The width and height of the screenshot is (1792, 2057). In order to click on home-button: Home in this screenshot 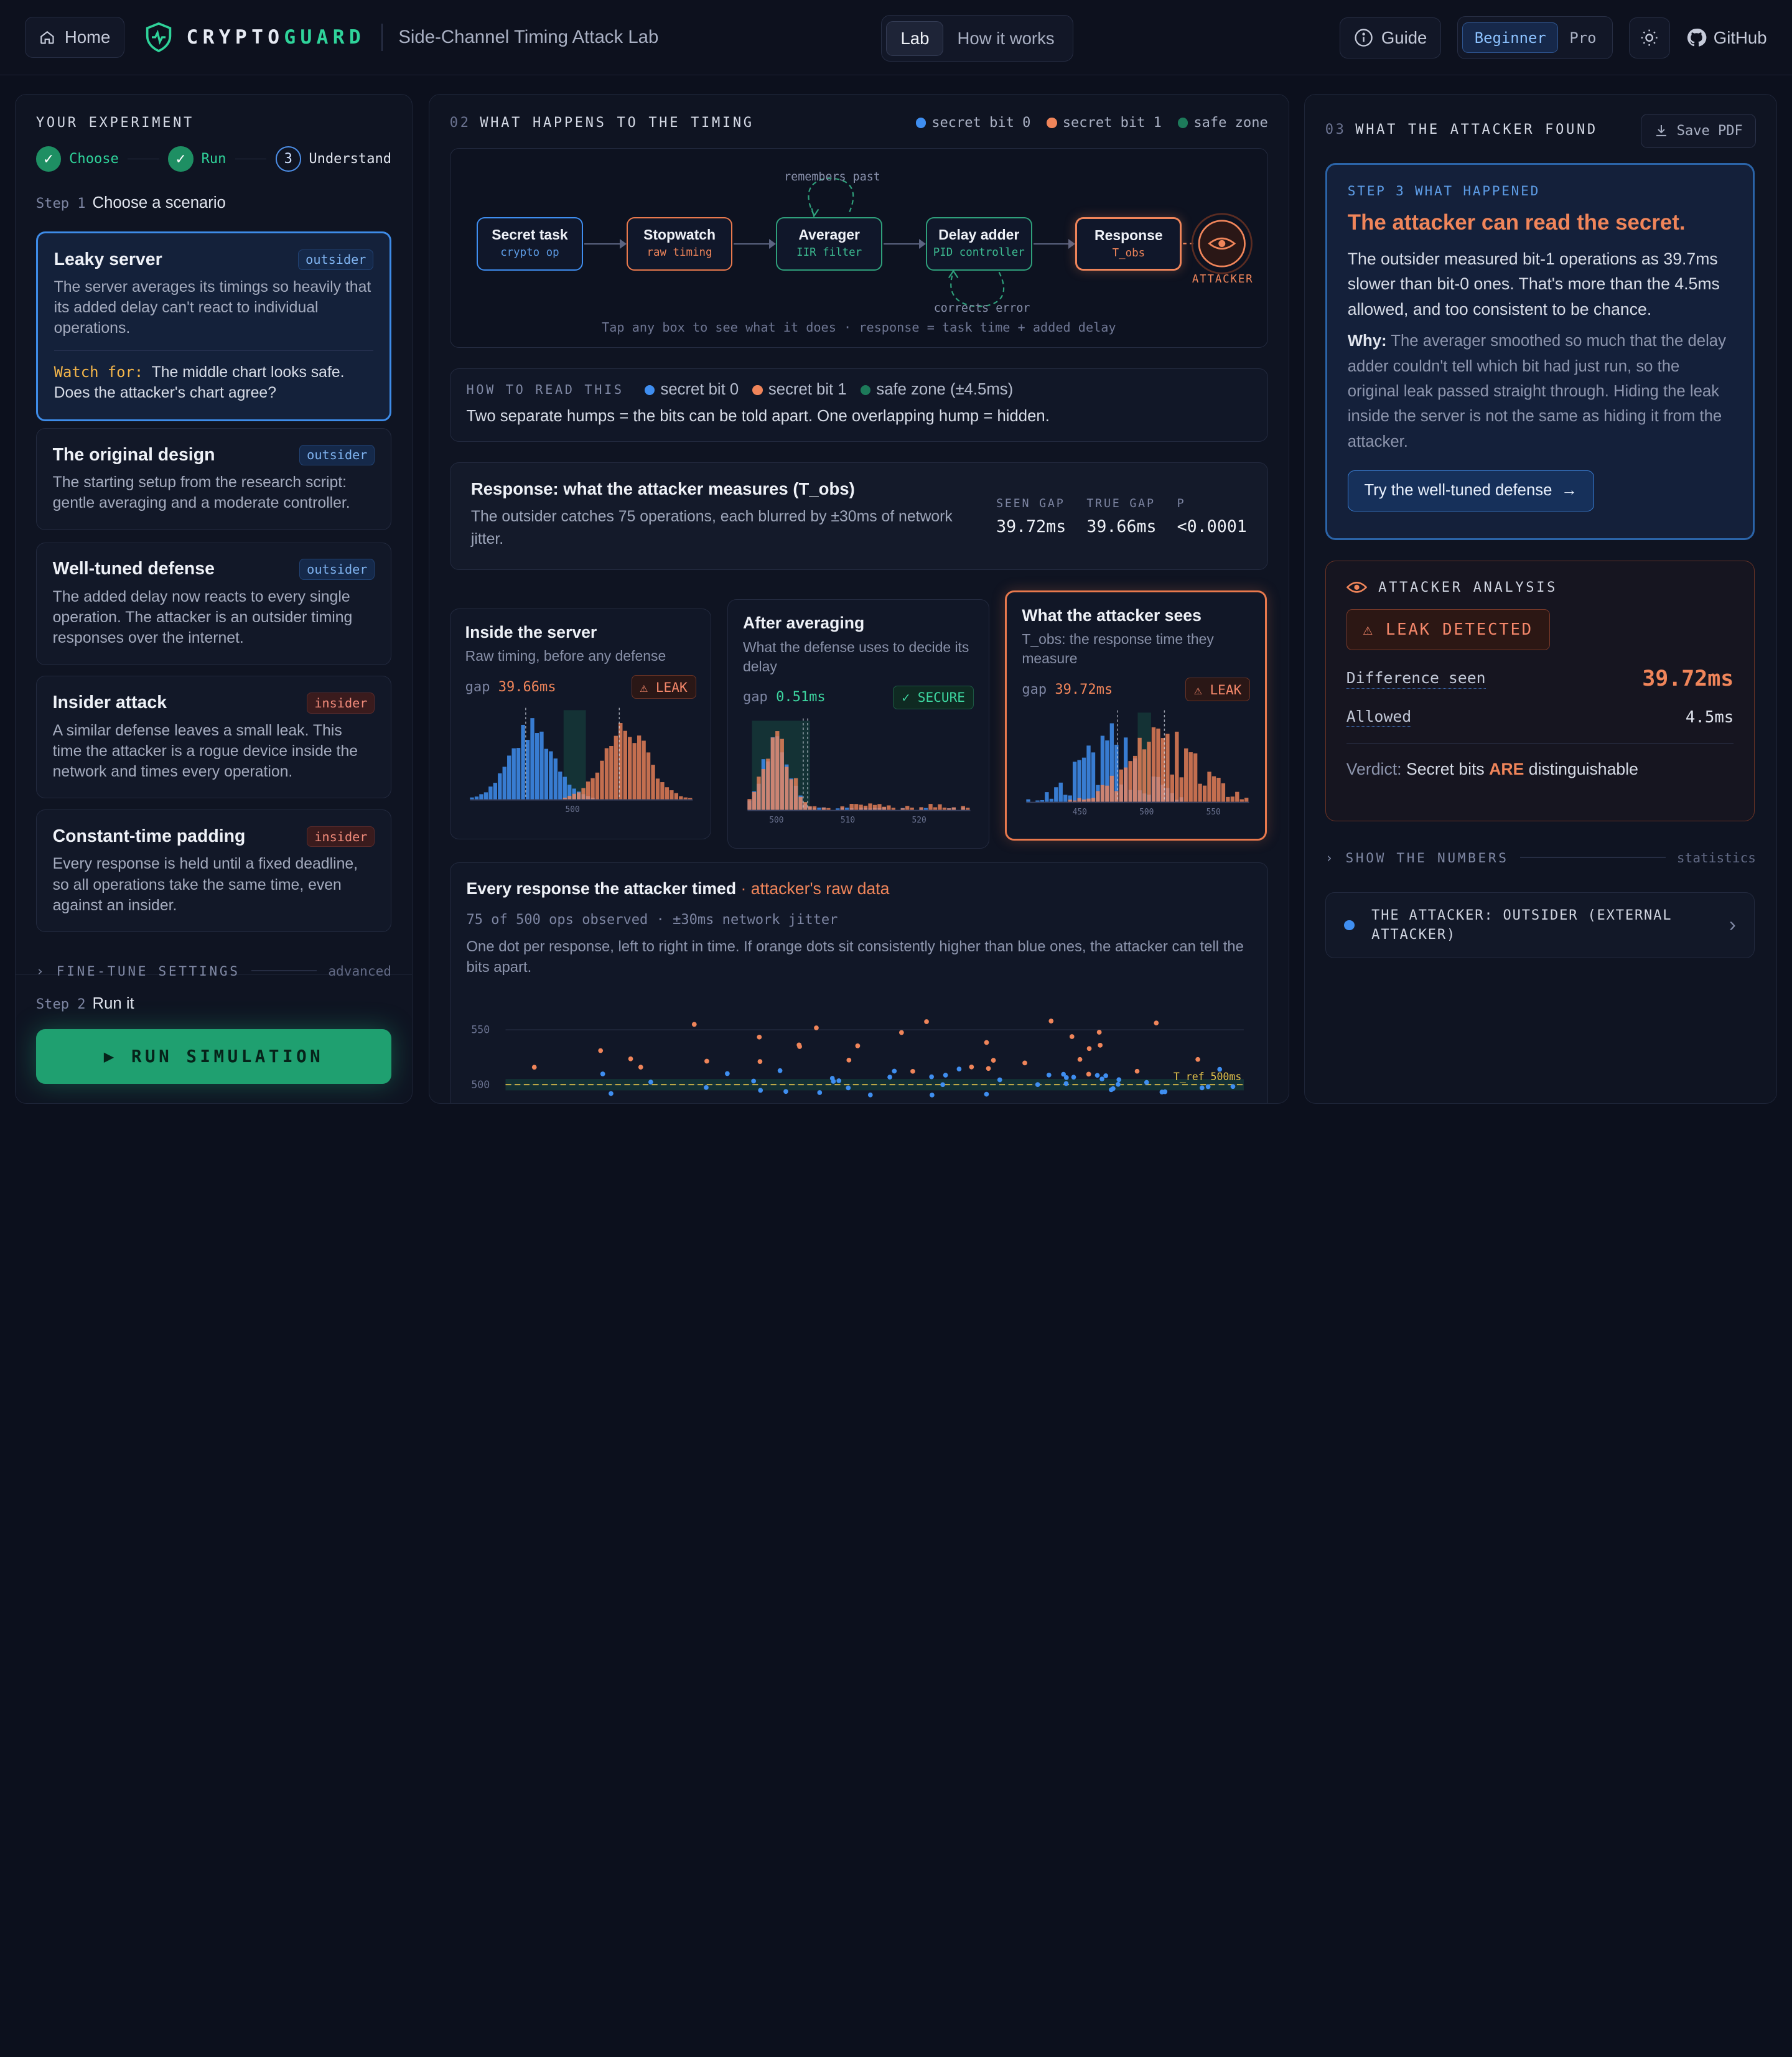, I will do `click(75, 37)`.